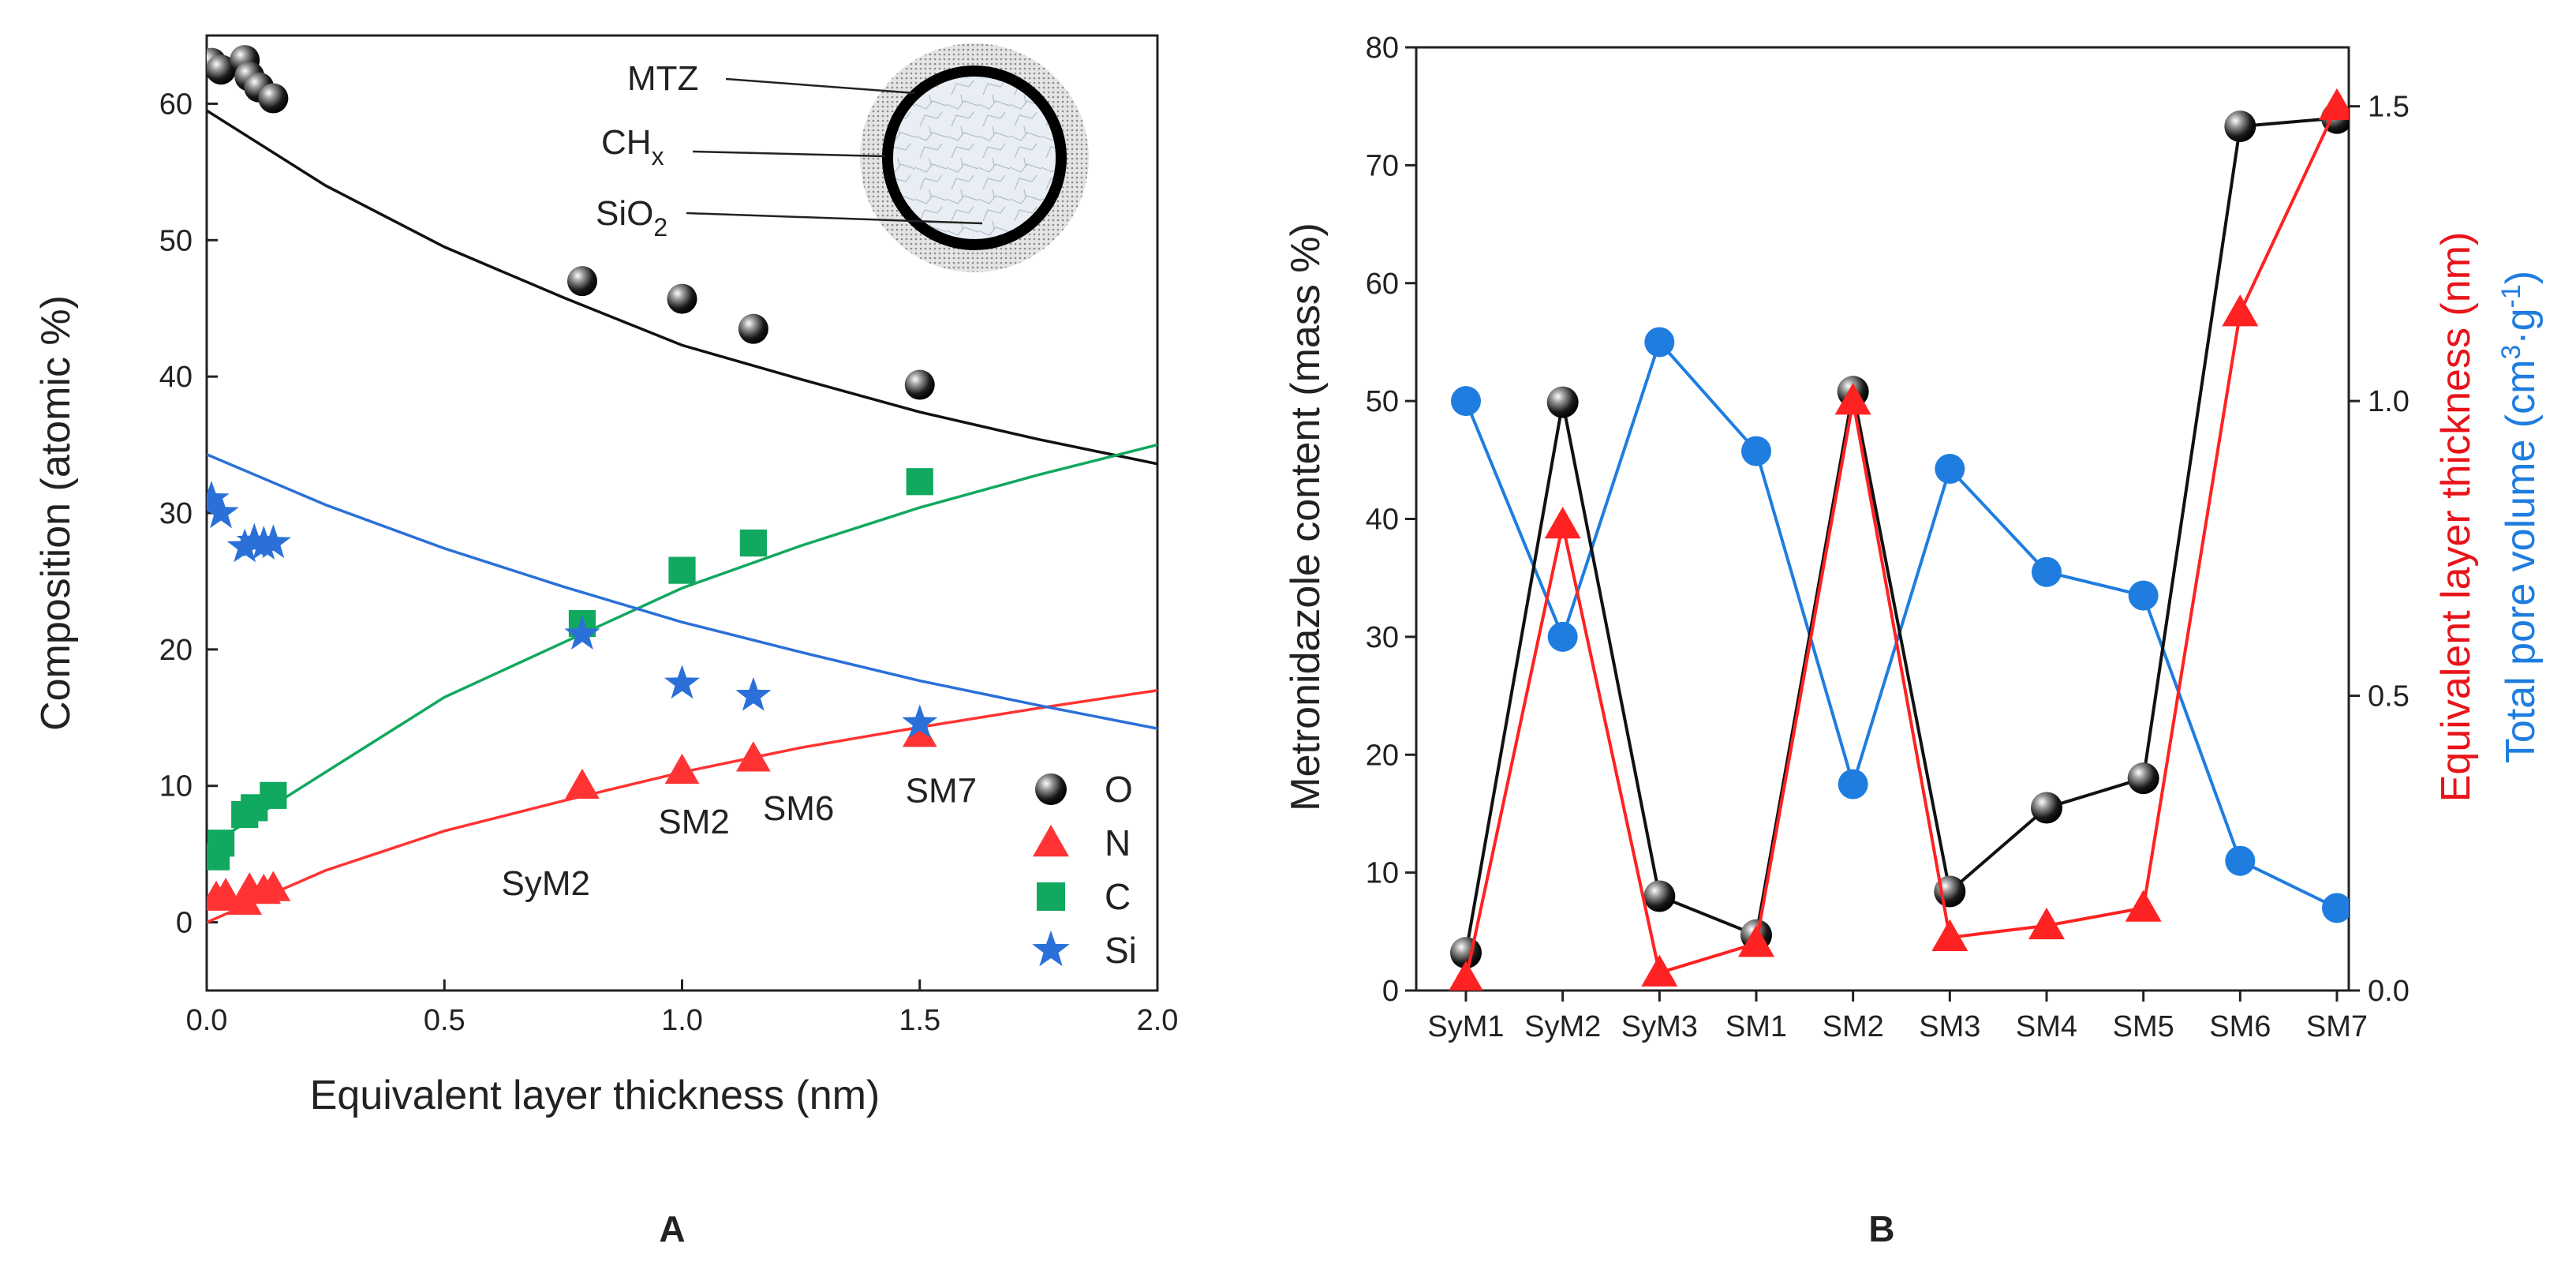 This screenshot has width=2576, height=1277. I want to click on x-tick-label: 2.0, so click(1158, 1020).